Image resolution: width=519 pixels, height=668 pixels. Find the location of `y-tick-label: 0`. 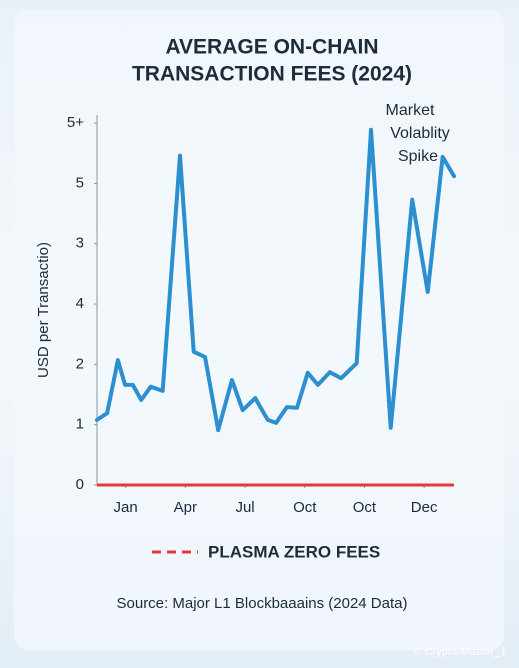

y-tick-label: 0 is located at coordinates (80, 484).